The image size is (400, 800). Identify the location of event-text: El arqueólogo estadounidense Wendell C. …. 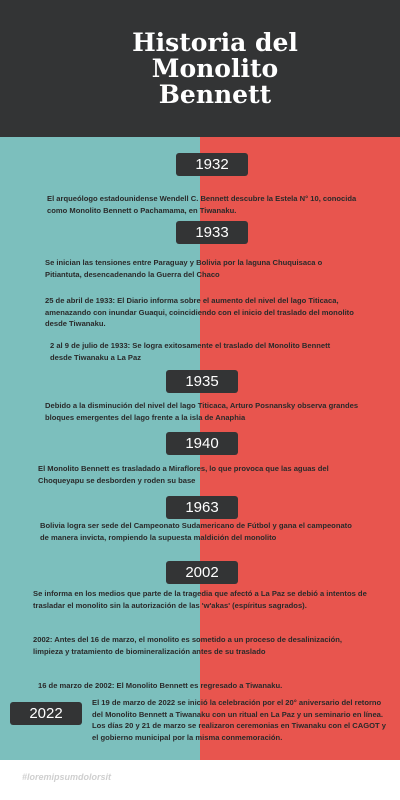
(202, 204).